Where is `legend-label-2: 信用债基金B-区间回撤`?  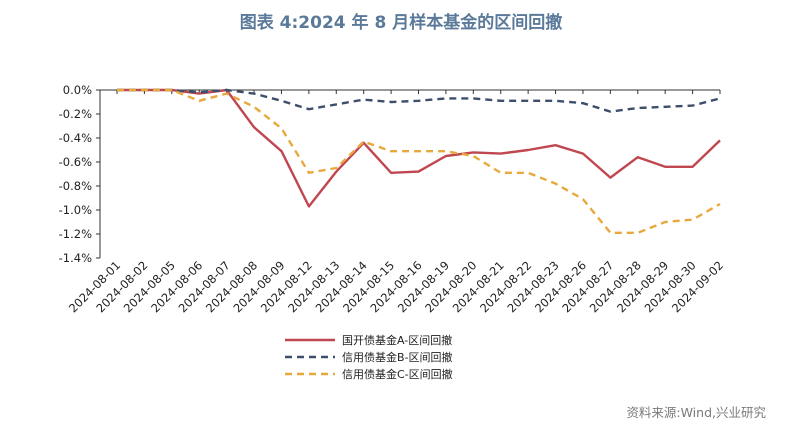
legend-label-2: 信用债基金B-区间回撤 is located at coordinates (397, 357).